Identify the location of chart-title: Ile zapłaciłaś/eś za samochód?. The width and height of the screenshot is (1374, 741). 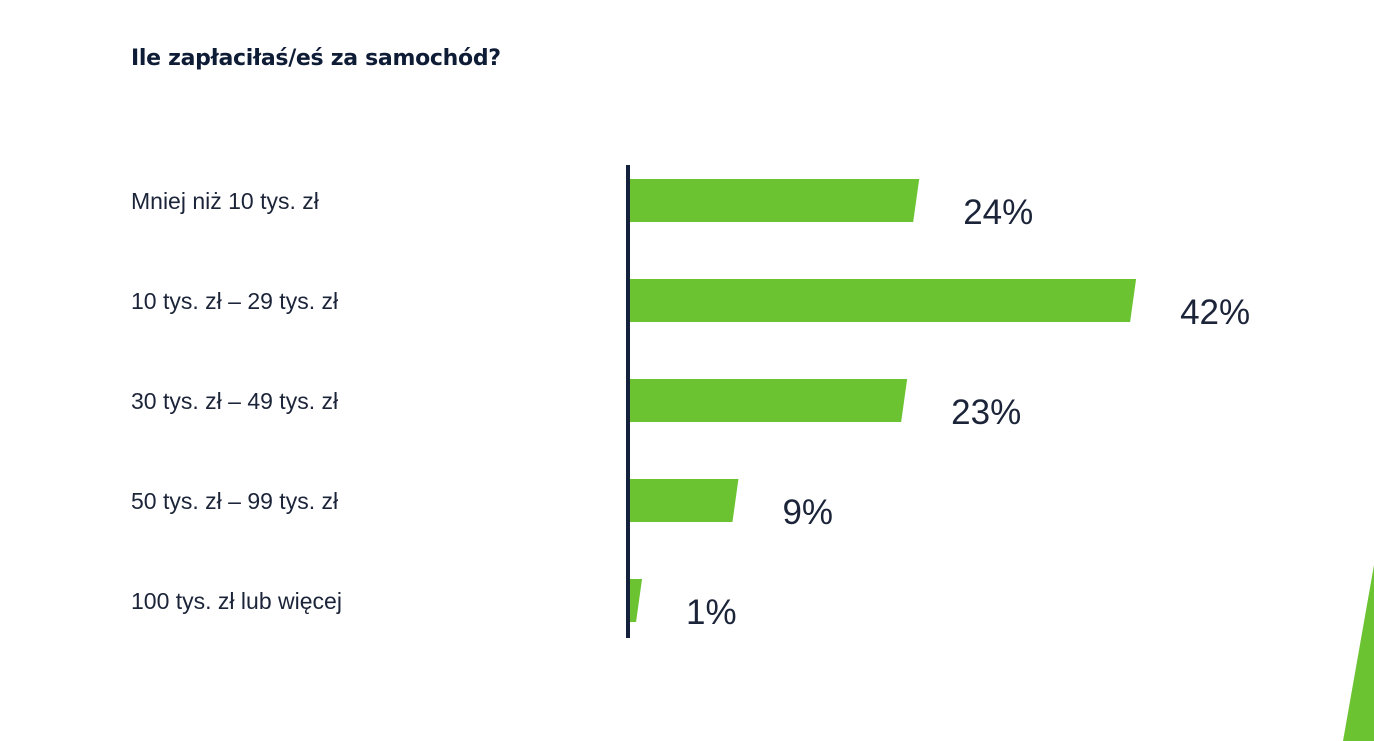
(316, 58).